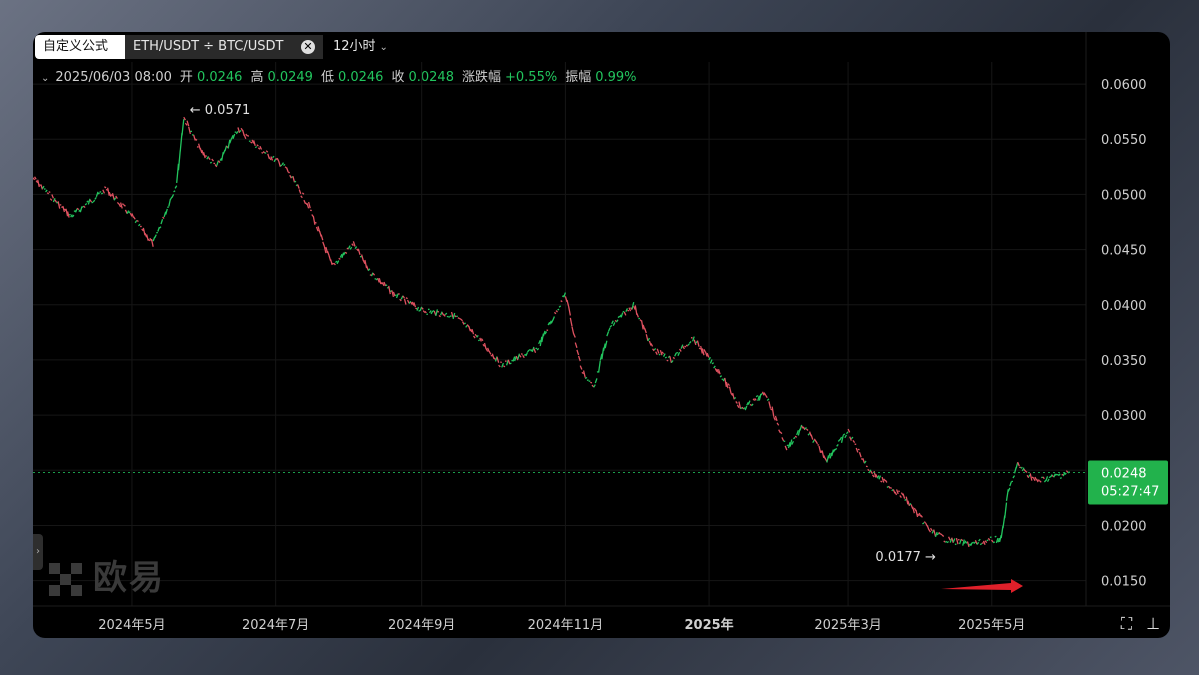 The height and width of the screenshot is (675, 1199). What do you see at coordinates (224, 47) in the screenshot?
I see `tab-pair: ETH/USDT ÷ BTC/USDT` at bounding box center [224, 47].